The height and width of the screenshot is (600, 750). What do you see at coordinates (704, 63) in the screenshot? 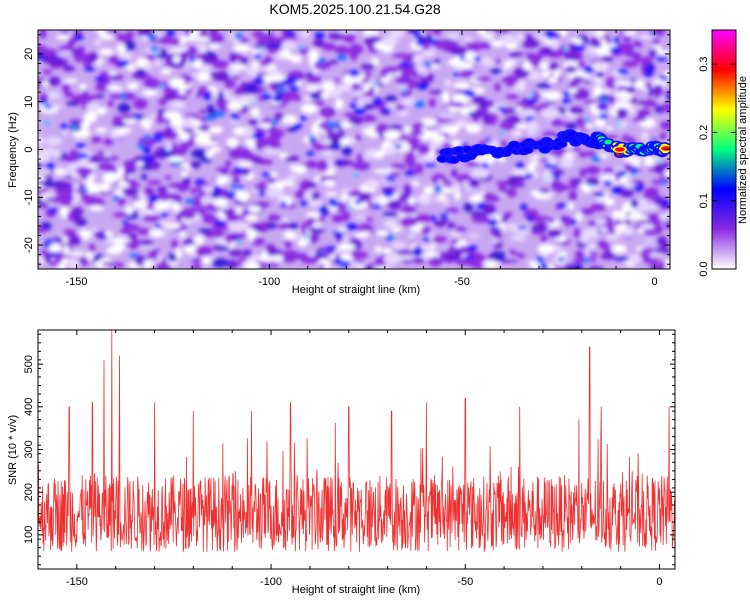
I see `colorbar-tick-label: 0.3` at bounding box center [704, 63].